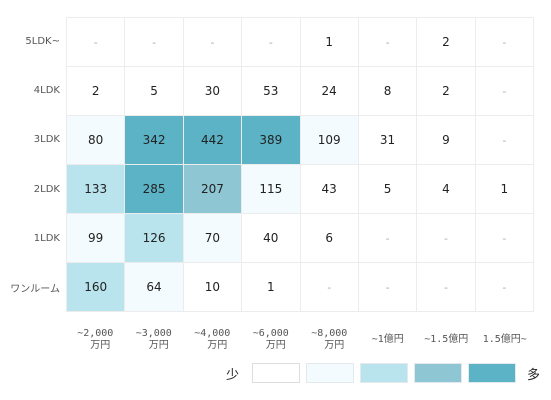 This screenshot has height=400, width=551. What do you see at coordinates (388, 140) in the screenshot?
I see `heatmap-cell: 31` at bounding box center [388, 140].